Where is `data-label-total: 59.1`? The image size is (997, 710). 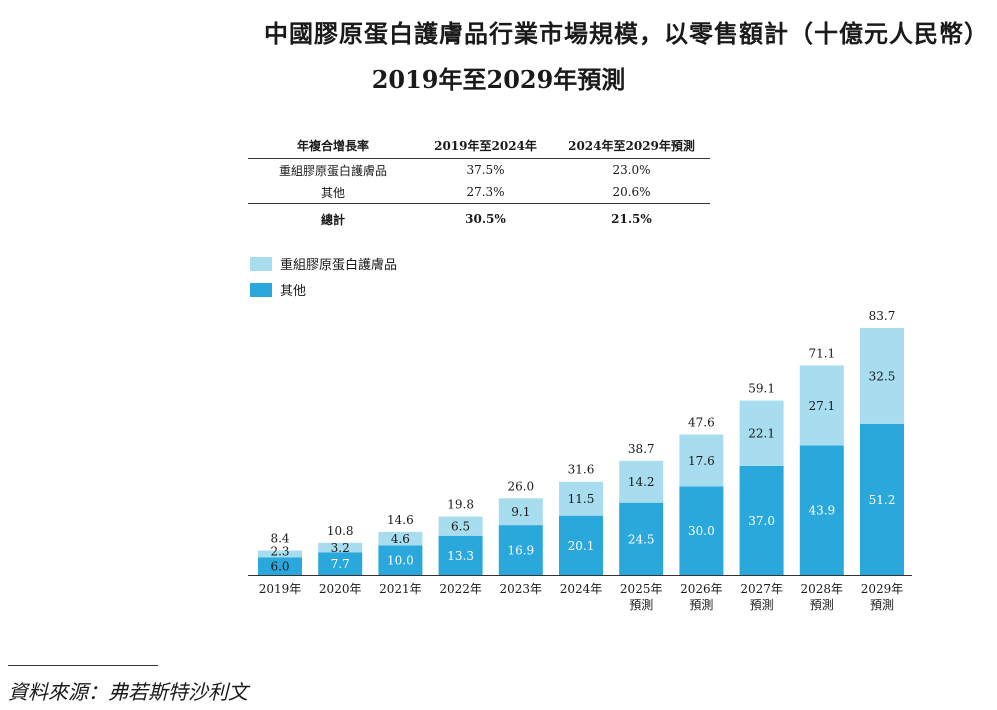
data-label-total: 59.1 is located at coordinates (761, 389).